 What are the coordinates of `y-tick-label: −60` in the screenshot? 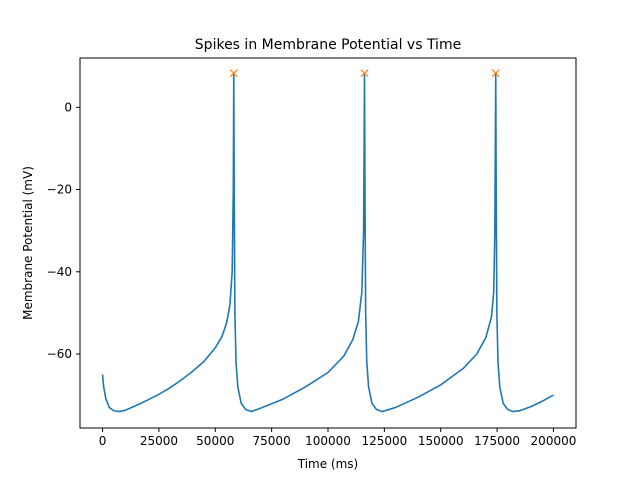 It's located at (59, 354).